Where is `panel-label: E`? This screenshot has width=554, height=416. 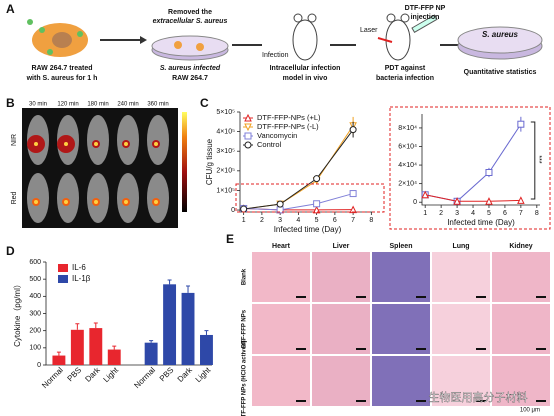
panel-label: E is located at coordinates (230, 239).